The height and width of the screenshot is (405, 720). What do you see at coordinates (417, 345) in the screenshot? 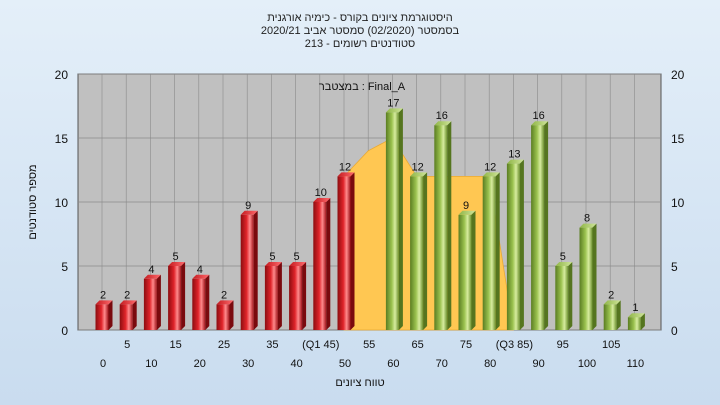
I see `x-tick-label: 65` at bounding box center [417, 345].